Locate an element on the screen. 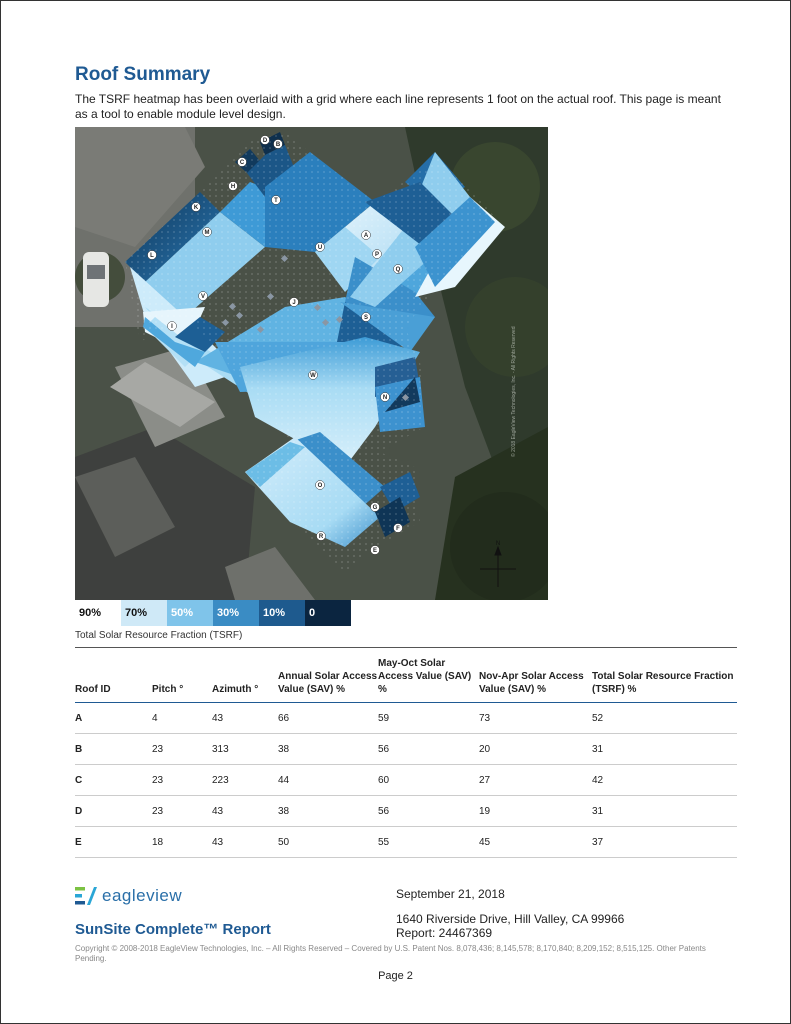 The height and width of the screenshot is (1024, 791). cell-tsrf: 52 is located at coordinates (664, 718).